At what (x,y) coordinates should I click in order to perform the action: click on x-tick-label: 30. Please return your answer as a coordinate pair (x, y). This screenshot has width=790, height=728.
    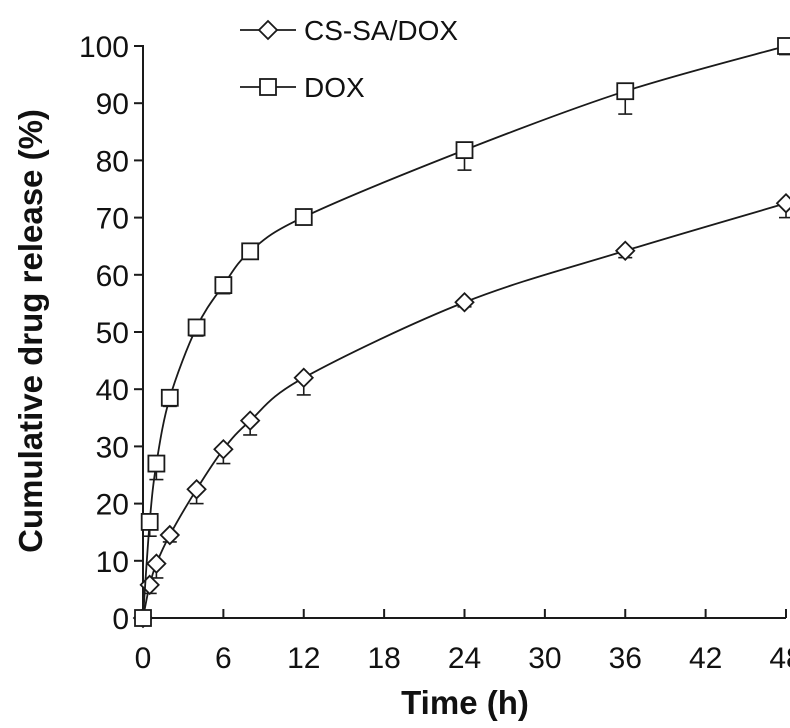
    Looking at the image, I should click on (544, 658).